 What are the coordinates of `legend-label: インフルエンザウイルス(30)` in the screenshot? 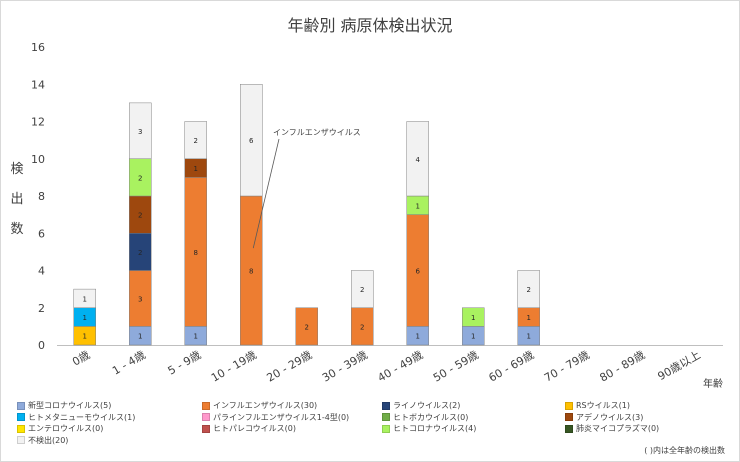 It's located at (265, 405).